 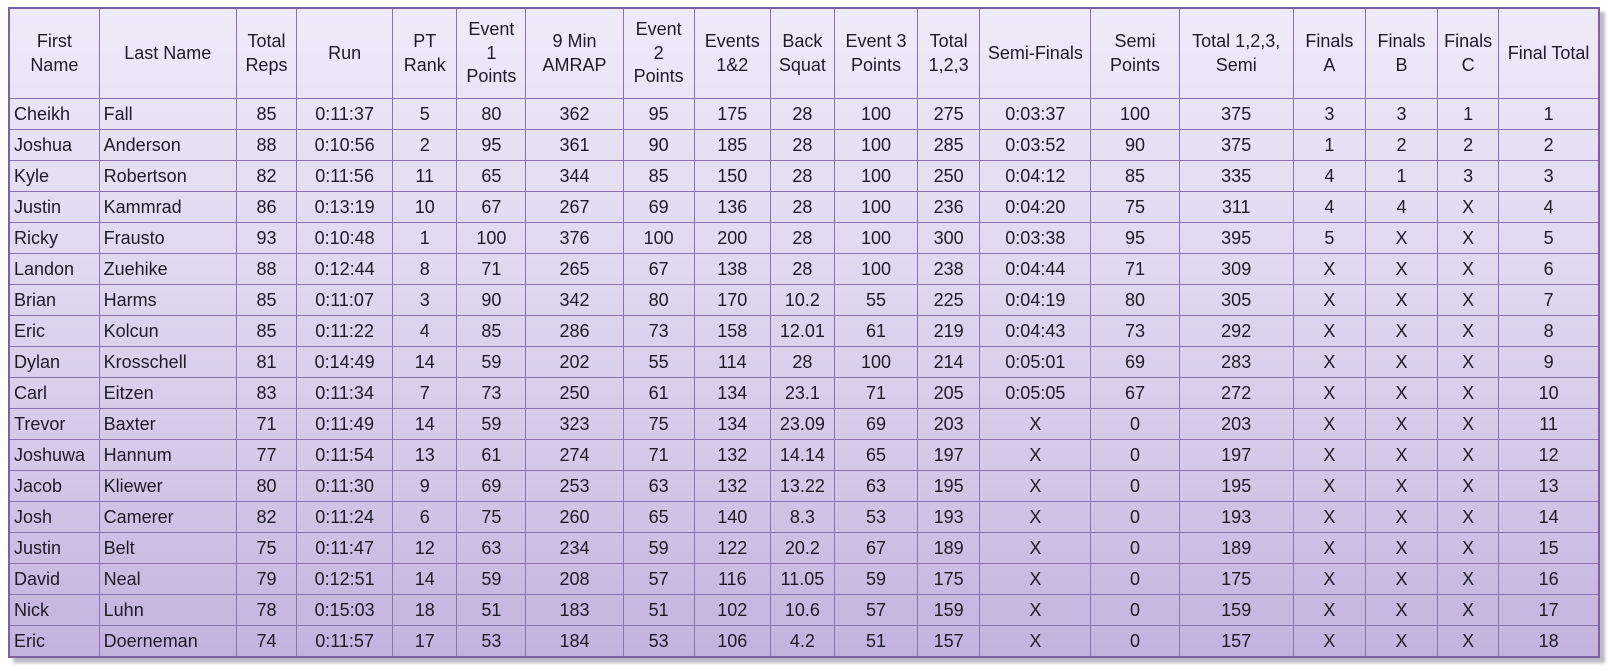 I want to click on cell-finals-b: 1, so click(x=1401, y=176).